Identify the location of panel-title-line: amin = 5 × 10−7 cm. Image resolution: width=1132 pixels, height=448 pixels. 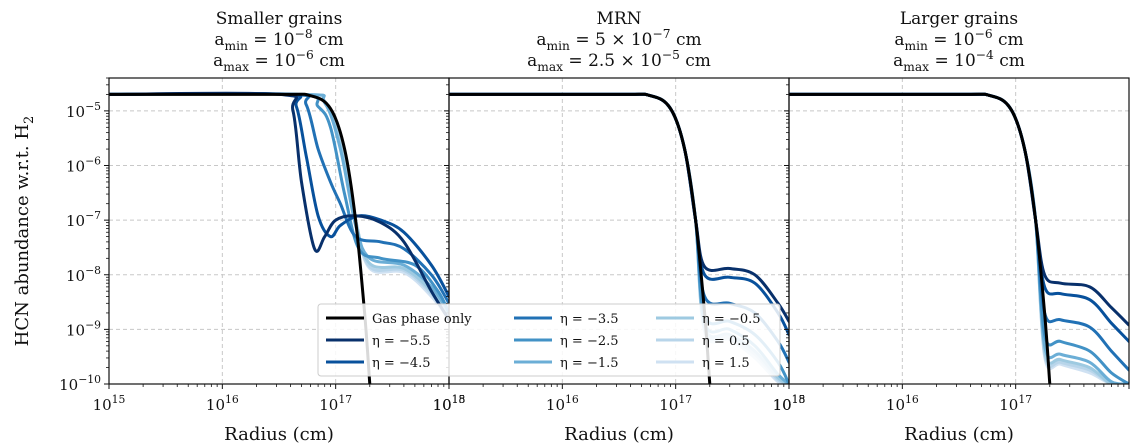
(618, 40).